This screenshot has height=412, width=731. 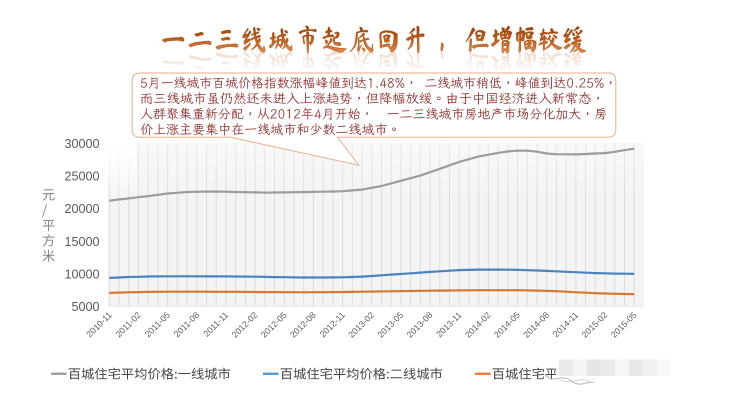 I want to click on svg-text: 10000, so click(x=81, y=274).